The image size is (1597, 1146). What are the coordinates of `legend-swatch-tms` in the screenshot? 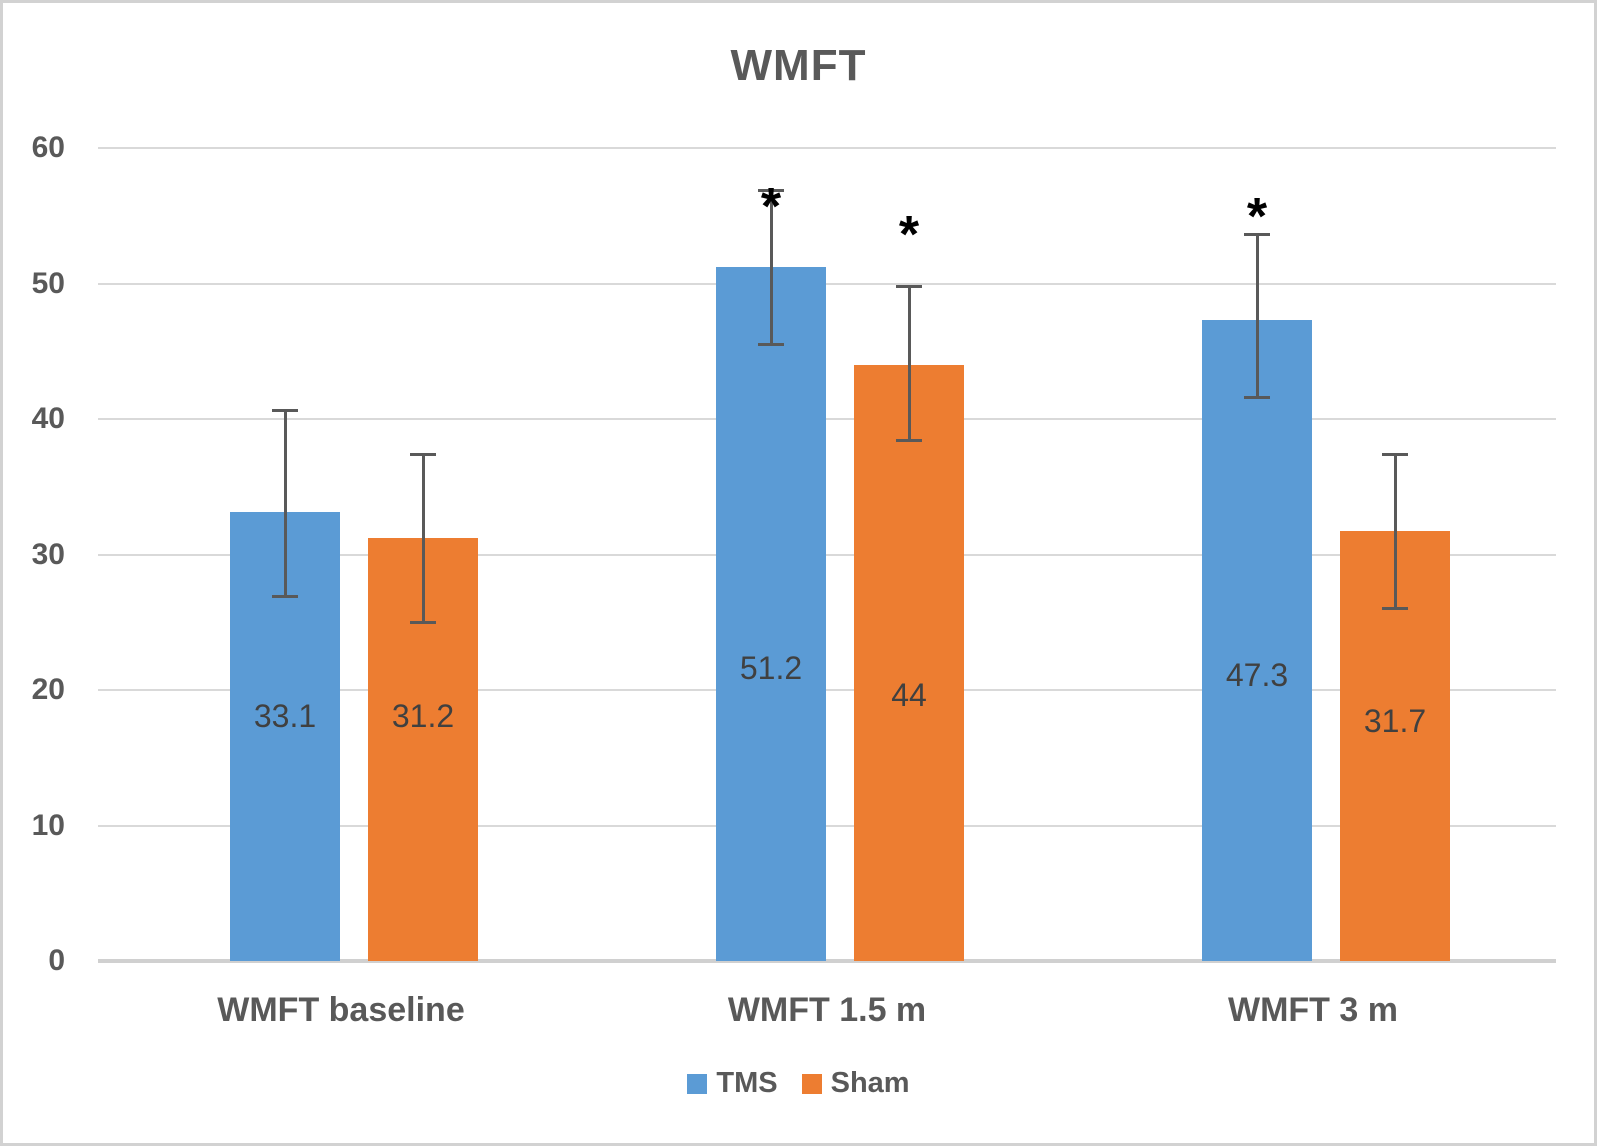 It's located at (697, 1083).